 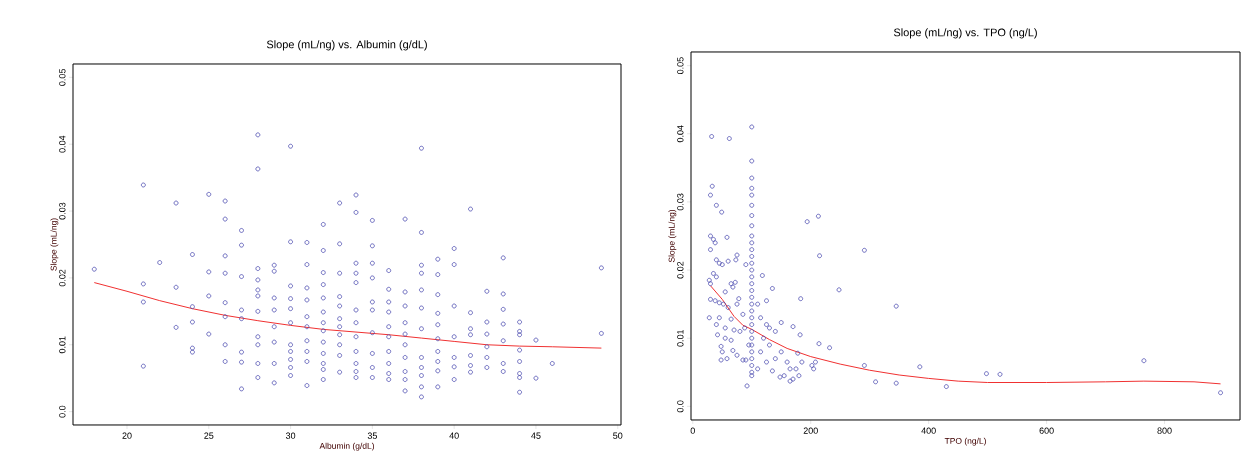 I want to click on x-tick-label: 30, so click(x=290, y=435).